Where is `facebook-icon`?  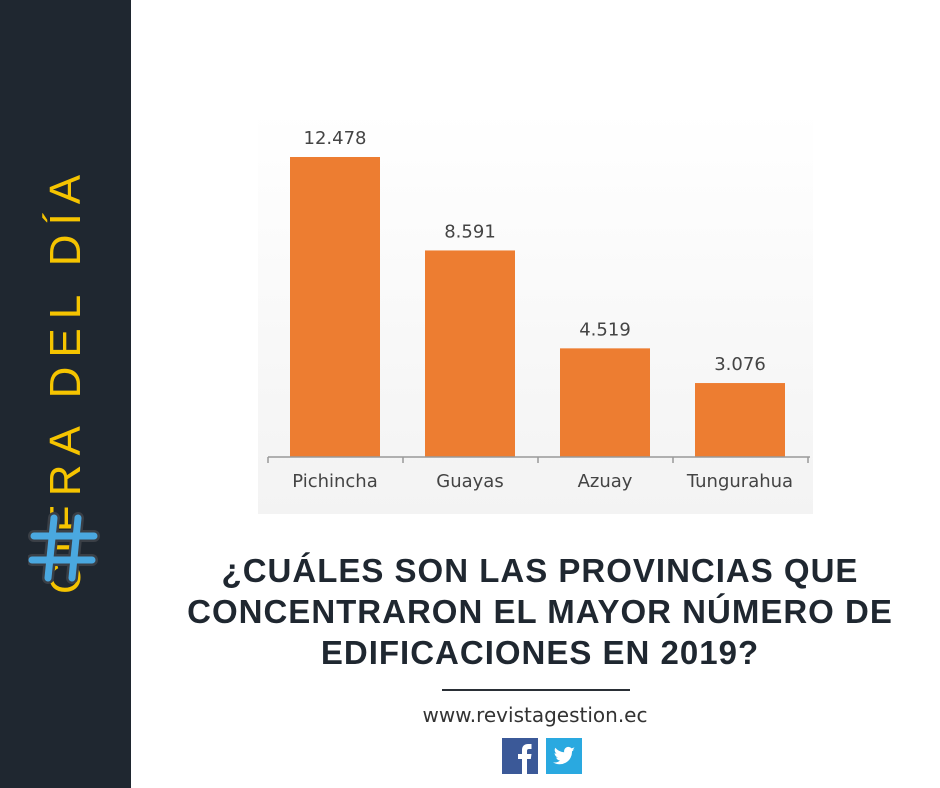
facebook-icon is located at coordinates (520, 756).